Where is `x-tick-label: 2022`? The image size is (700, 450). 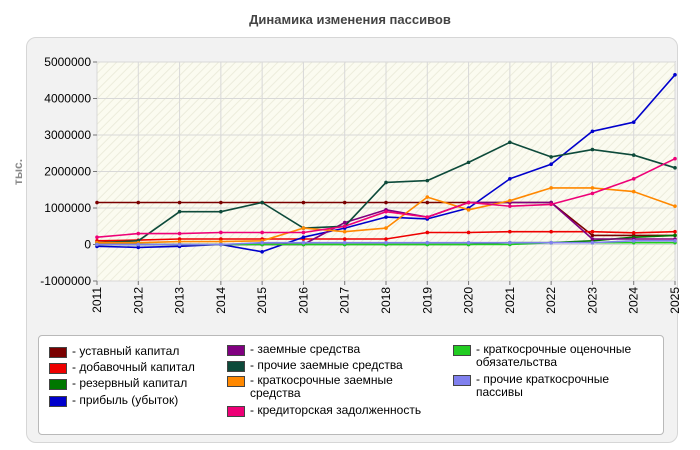 x-tick-label: 2022 is located at coordinates (551, 300).